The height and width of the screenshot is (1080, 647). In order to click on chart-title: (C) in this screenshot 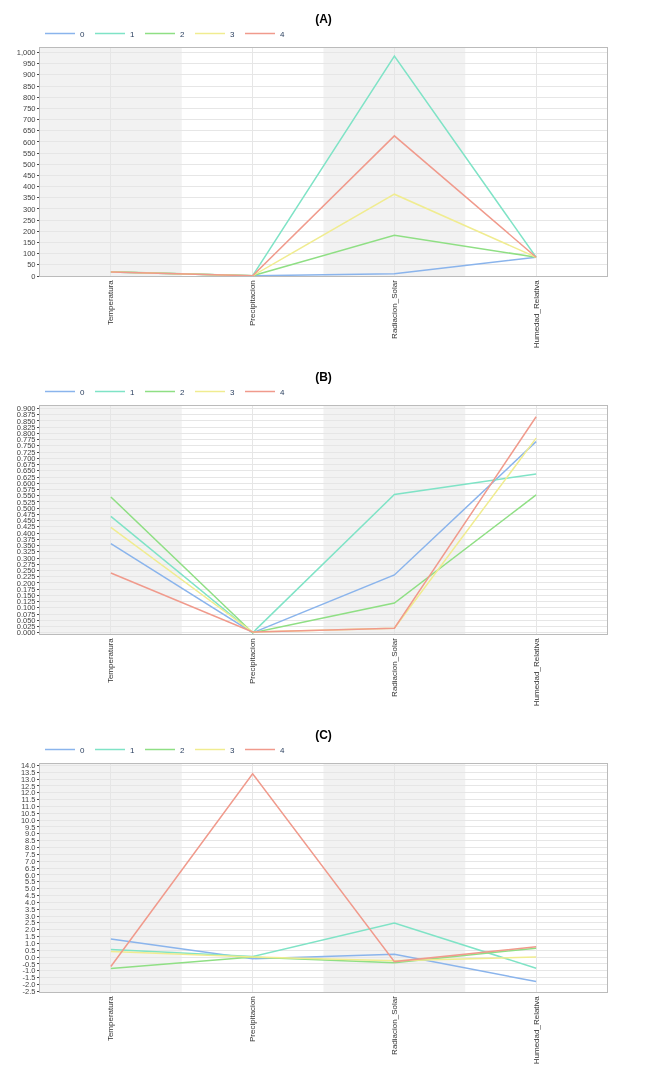, I will do `click(323, 734)`.